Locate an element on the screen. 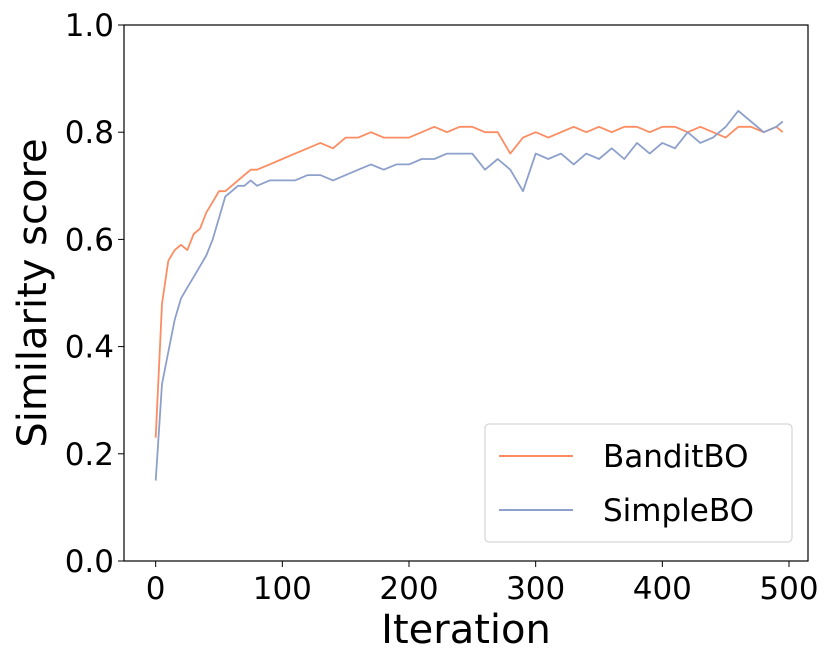 The image size is (830, 664). x-tick-label: 500 is located at coordinates (788, 589).